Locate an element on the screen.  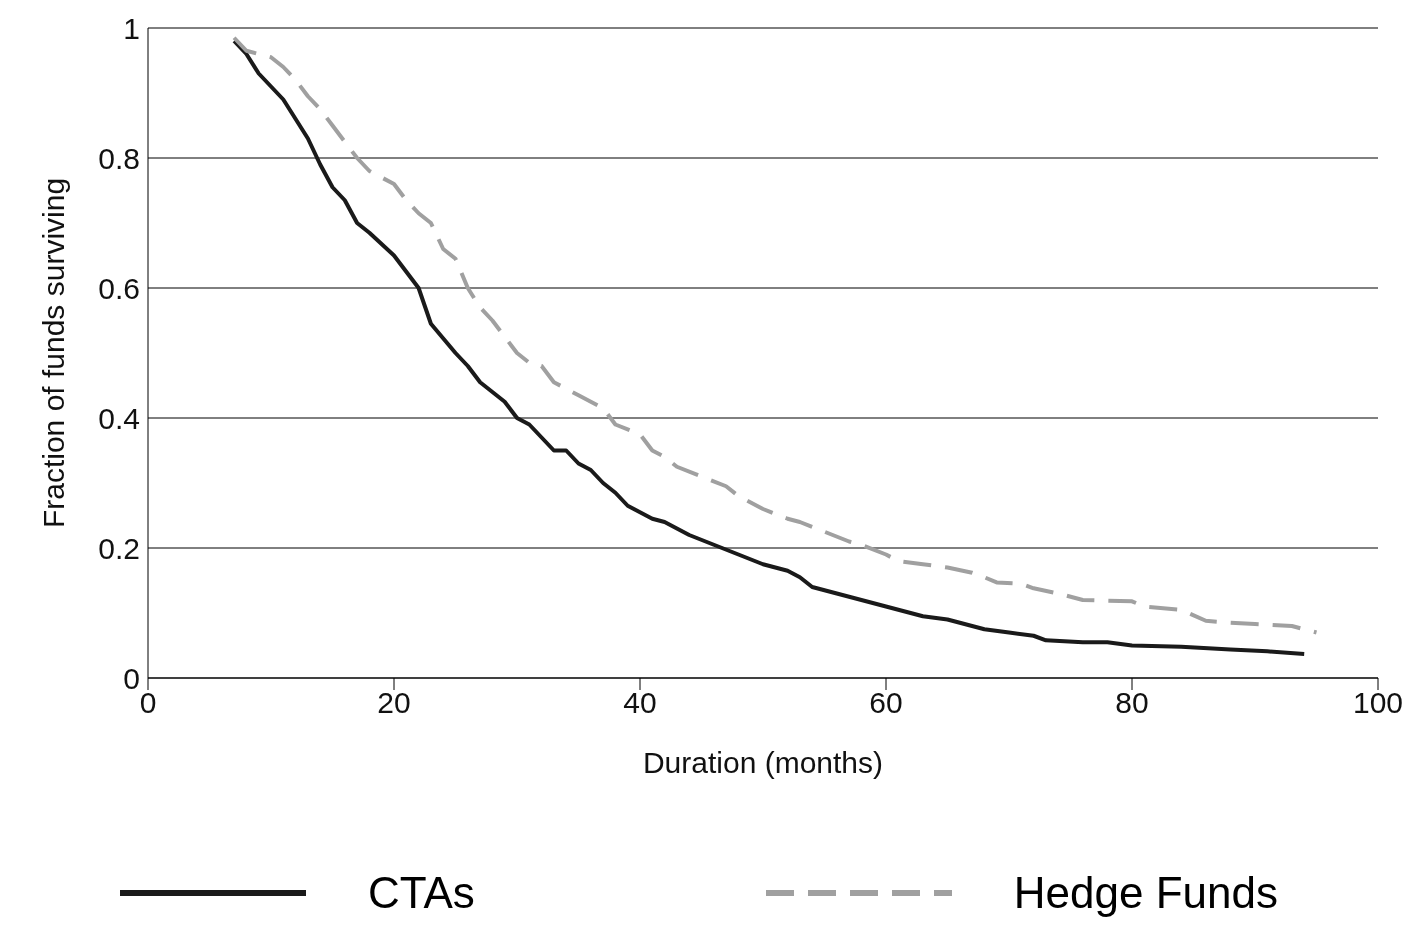
x-tick-label: 100 is located at coordinates (1378, 703).